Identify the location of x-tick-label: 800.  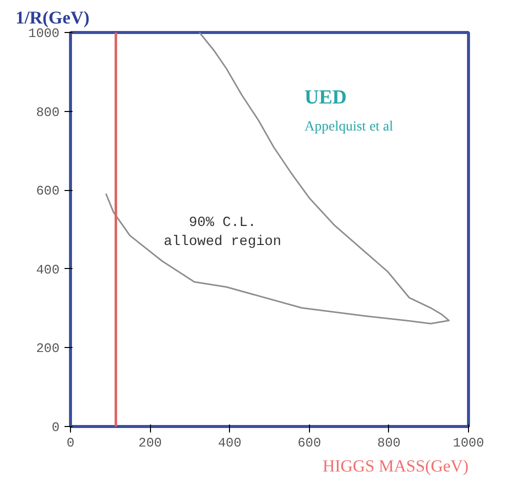
(389, 443).